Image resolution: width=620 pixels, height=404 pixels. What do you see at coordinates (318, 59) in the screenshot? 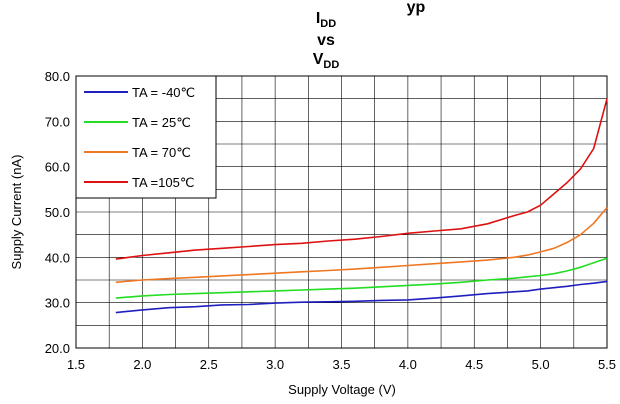
I see `title-line3-main: V` at bounding box center [318, 59].